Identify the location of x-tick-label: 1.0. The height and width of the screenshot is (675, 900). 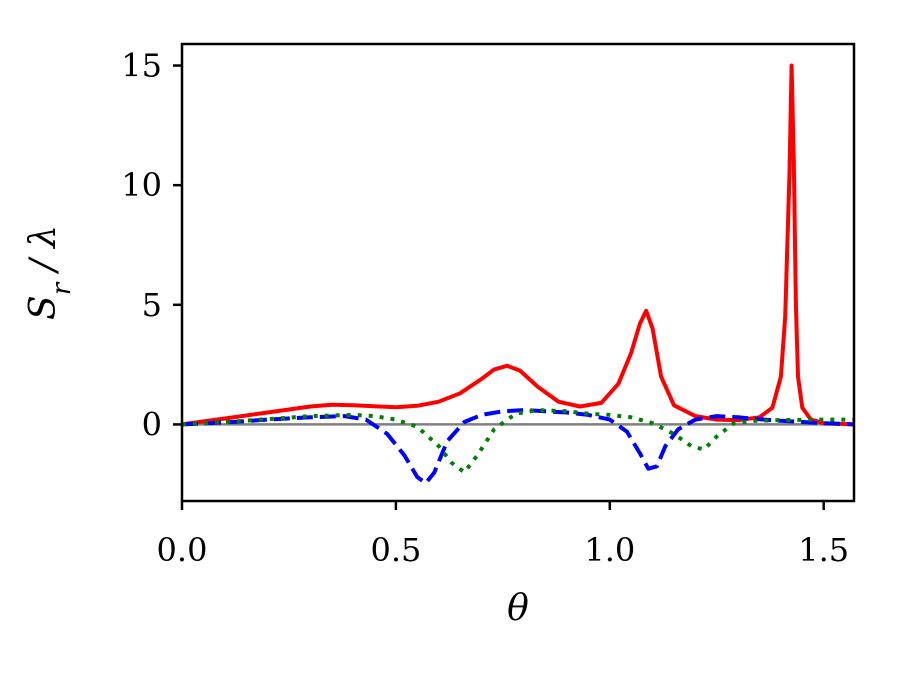
(609, 550).